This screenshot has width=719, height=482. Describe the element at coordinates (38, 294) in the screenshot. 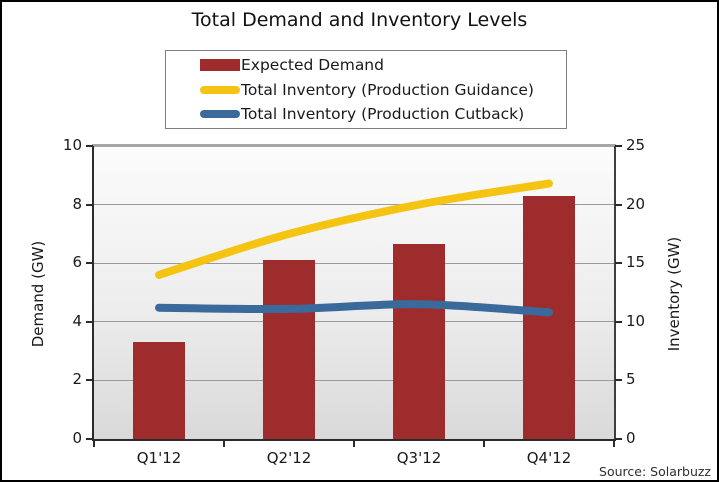

I see `y-axis-title-left: Demand (GW)` at that location.